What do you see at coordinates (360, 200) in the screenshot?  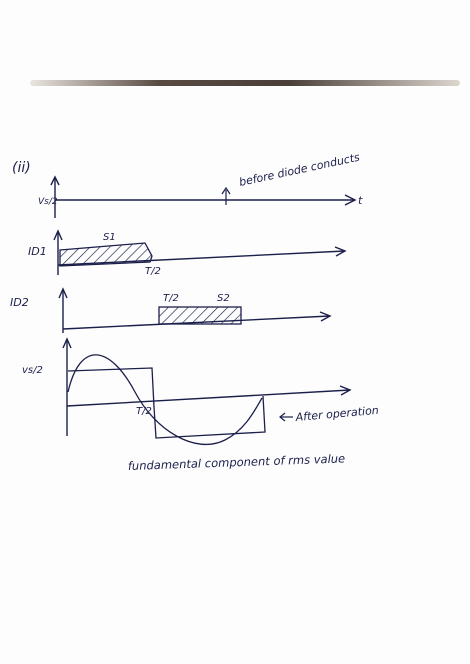 I see `axis-end-t-label: t` at bounding box center [360, 200].